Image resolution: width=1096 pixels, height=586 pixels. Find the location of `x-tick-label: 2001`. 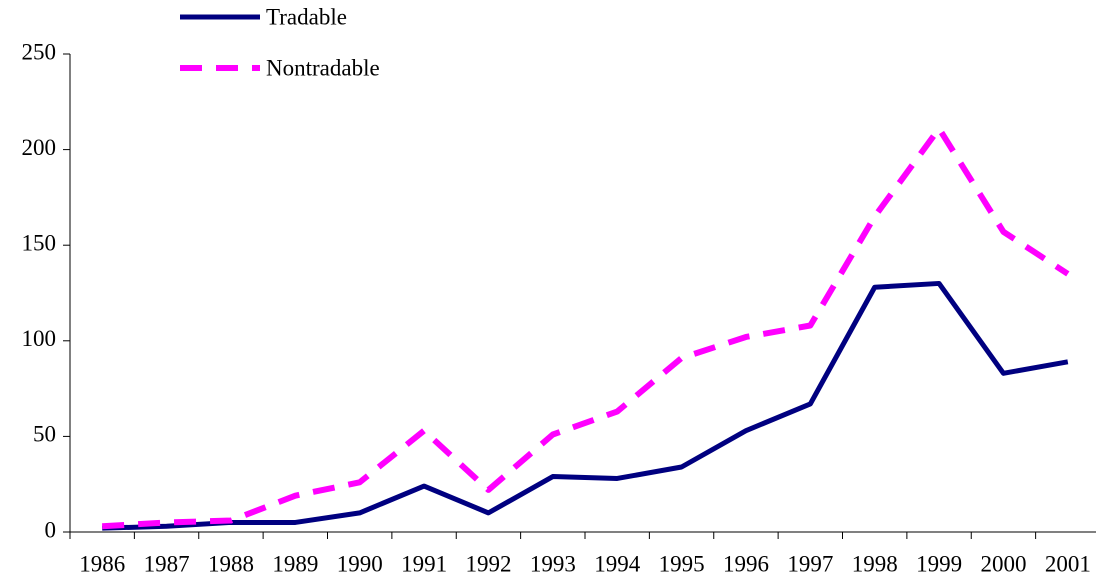

x-tick-label: 2001 is located at coordinates (1068, 563).